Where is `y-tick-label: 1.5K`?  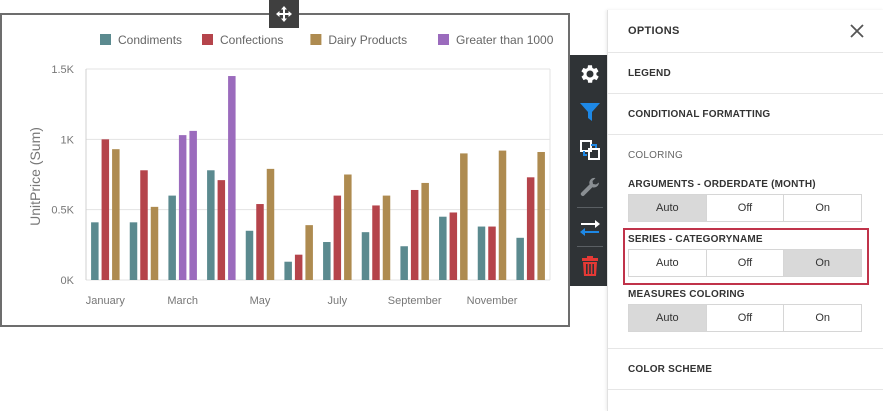 y-tick-label: 1.5K is located at coordinates (62, 70).